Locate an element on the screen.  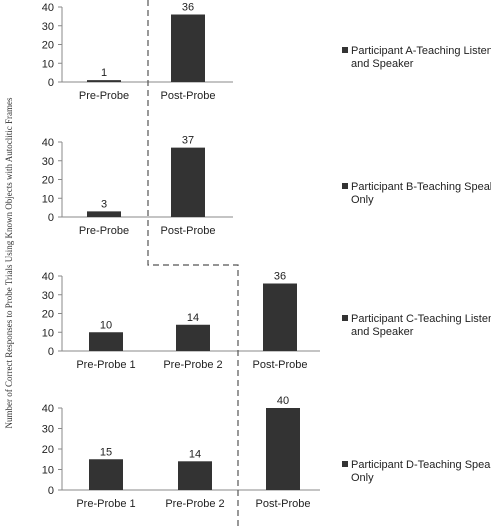
data-label: 1 is located at coordinates (104, 73).